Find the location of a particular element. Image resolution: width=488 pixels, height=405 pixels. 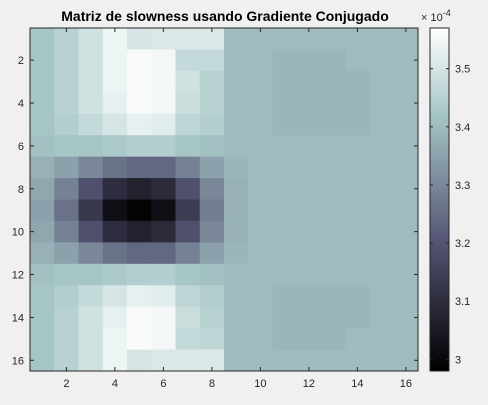

colorbar-frame is located at coordinates (439, 199).